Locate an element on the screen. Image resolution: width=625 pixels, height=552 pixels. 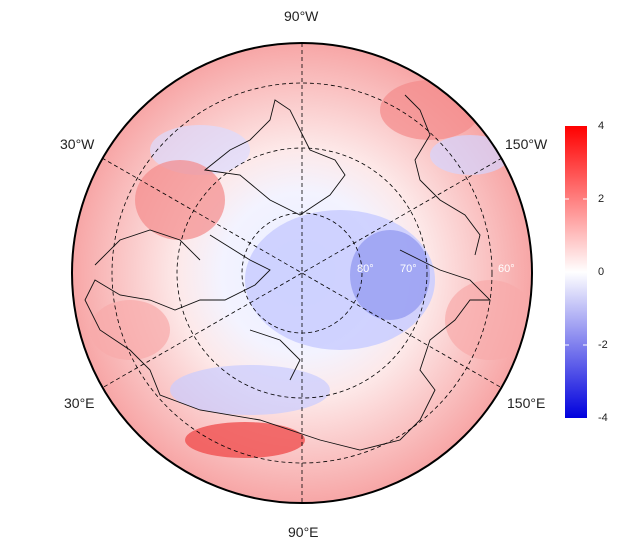
lon-label-150e: 150°E is located at coordinates (526, 403).